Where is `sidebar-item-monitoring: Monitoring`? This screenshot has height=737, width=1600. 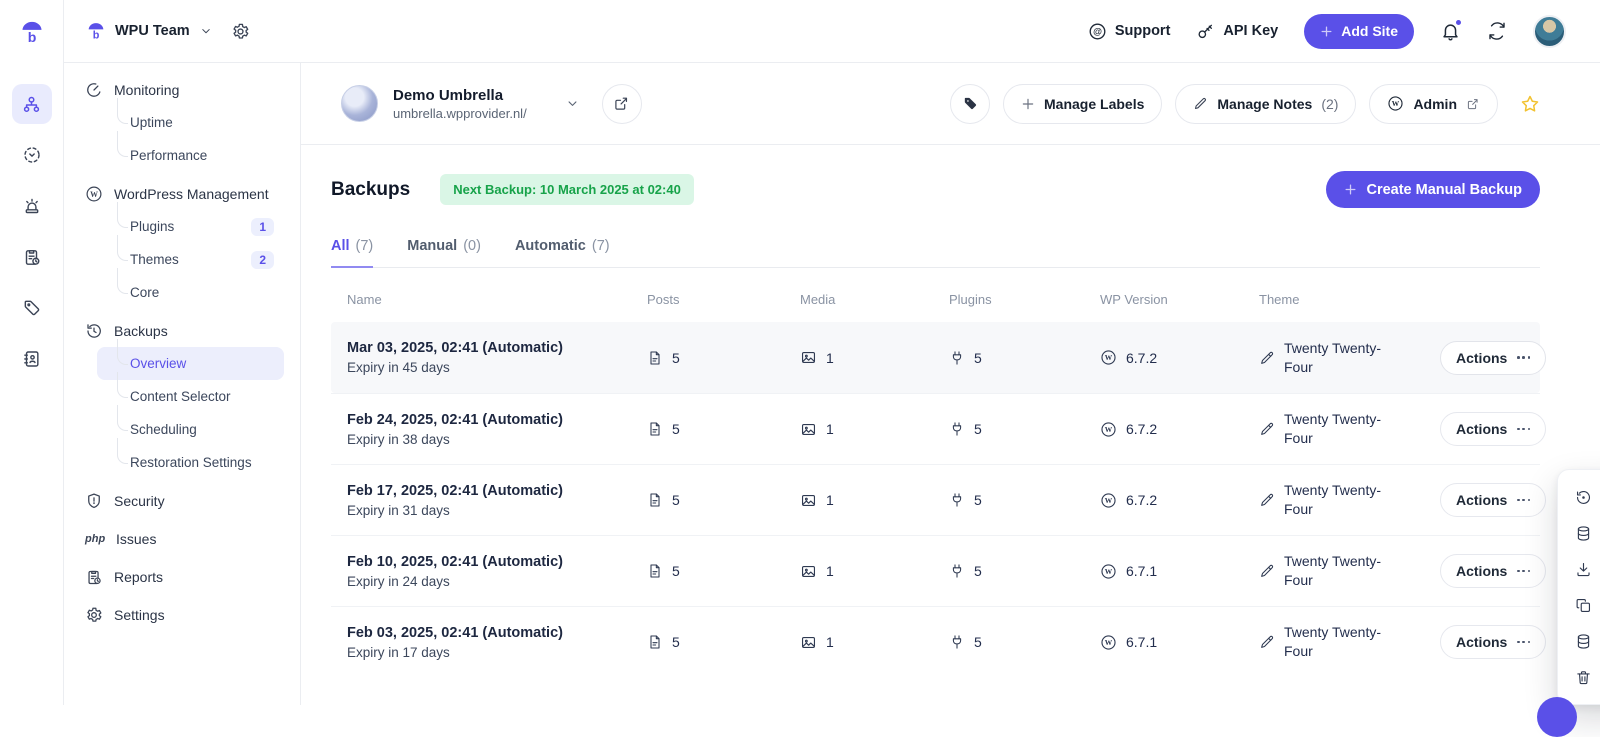
sidebar-item-monitoring: Monitoring is located at coordinates (184, 89).